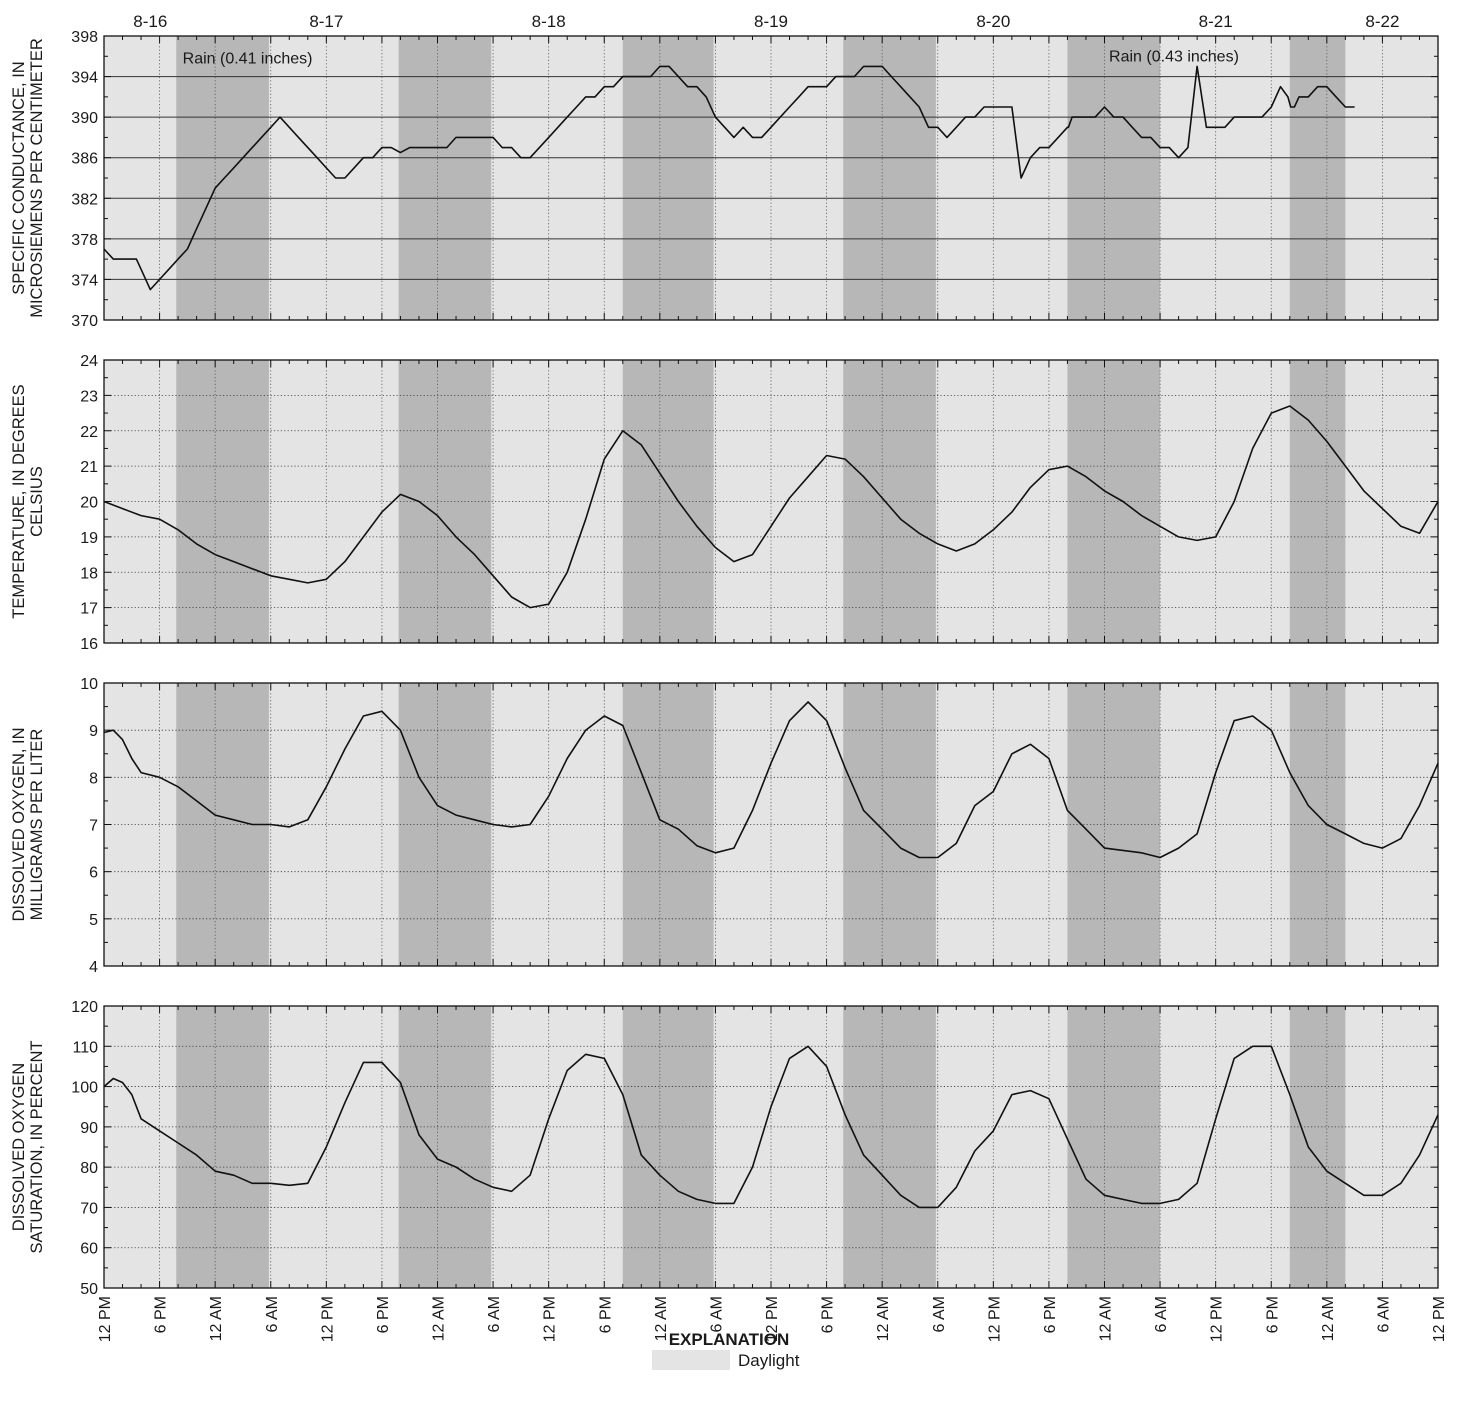  I want to click on date-label: 8-16, so click(150, 21).